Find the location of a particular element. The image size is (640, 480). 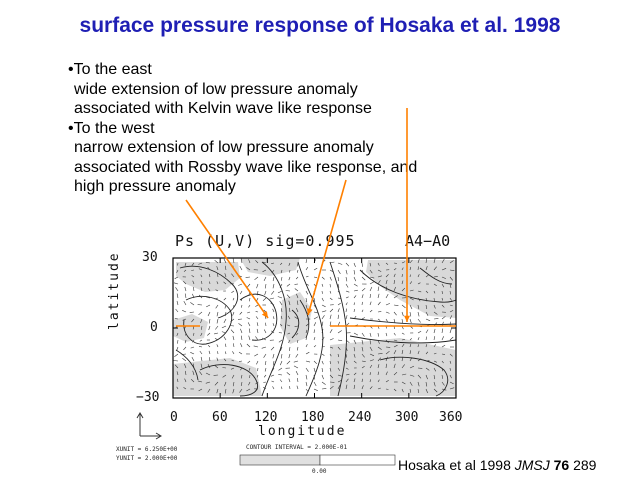

ytick-0: 0 is located at coordinates (154, 327).